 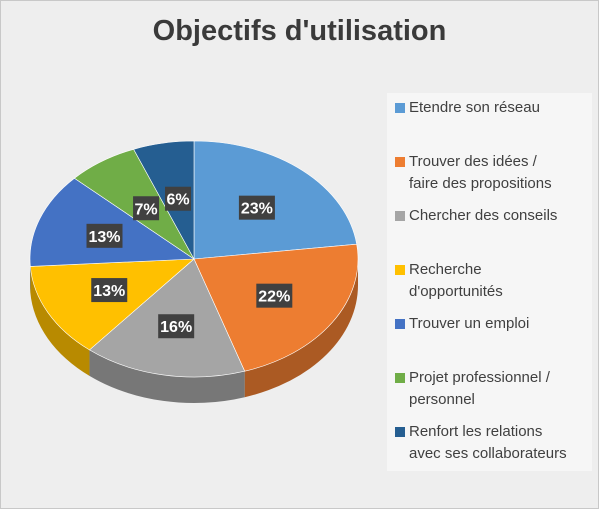 I want to click on legend-label-line1: Recherche, so click(x=445, y=269).